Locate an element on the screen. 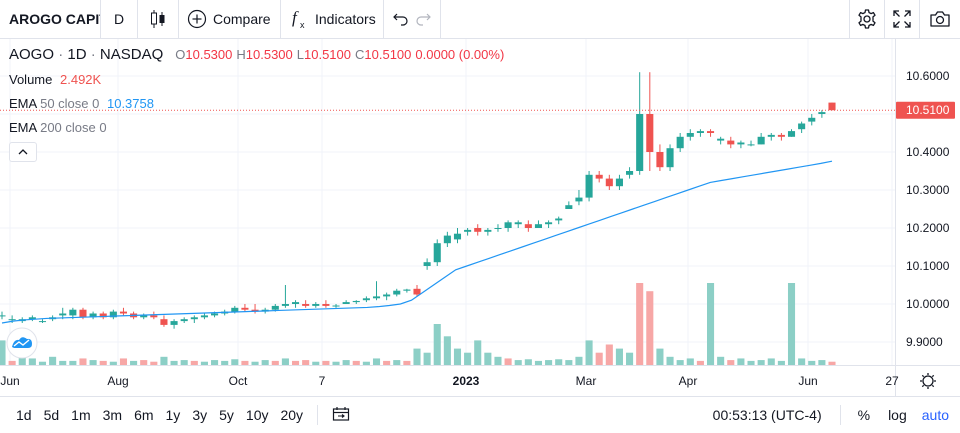  symbol-search-button: AROGO CAPITAL is located at coordinates (50, 19).